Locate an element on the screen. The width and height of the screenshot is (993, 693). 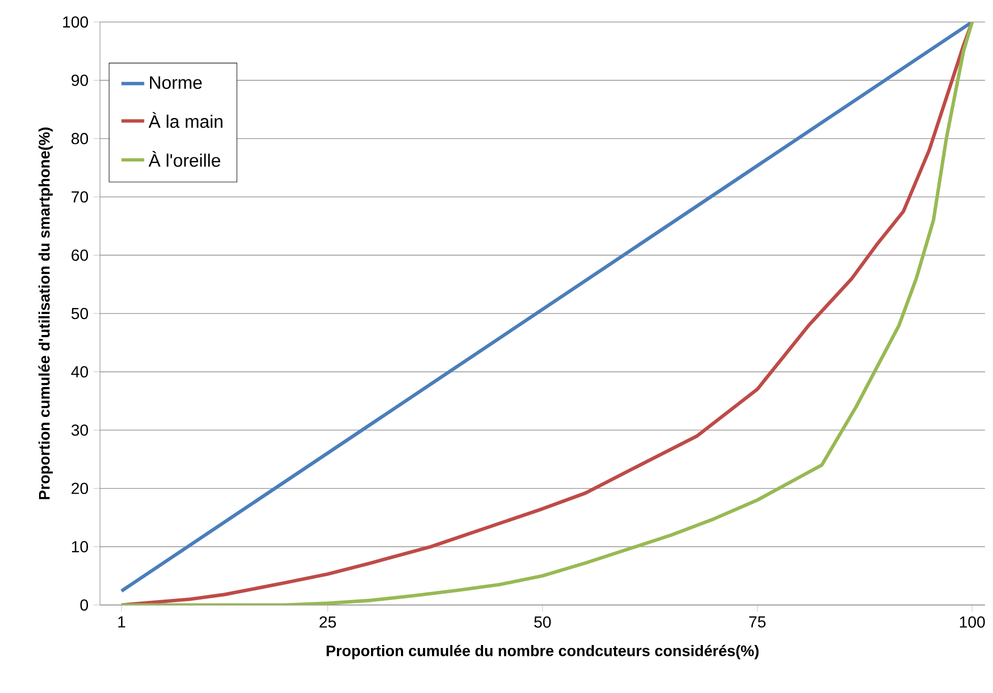
x-tick-label: 50 is located at coordinates (542, 622).